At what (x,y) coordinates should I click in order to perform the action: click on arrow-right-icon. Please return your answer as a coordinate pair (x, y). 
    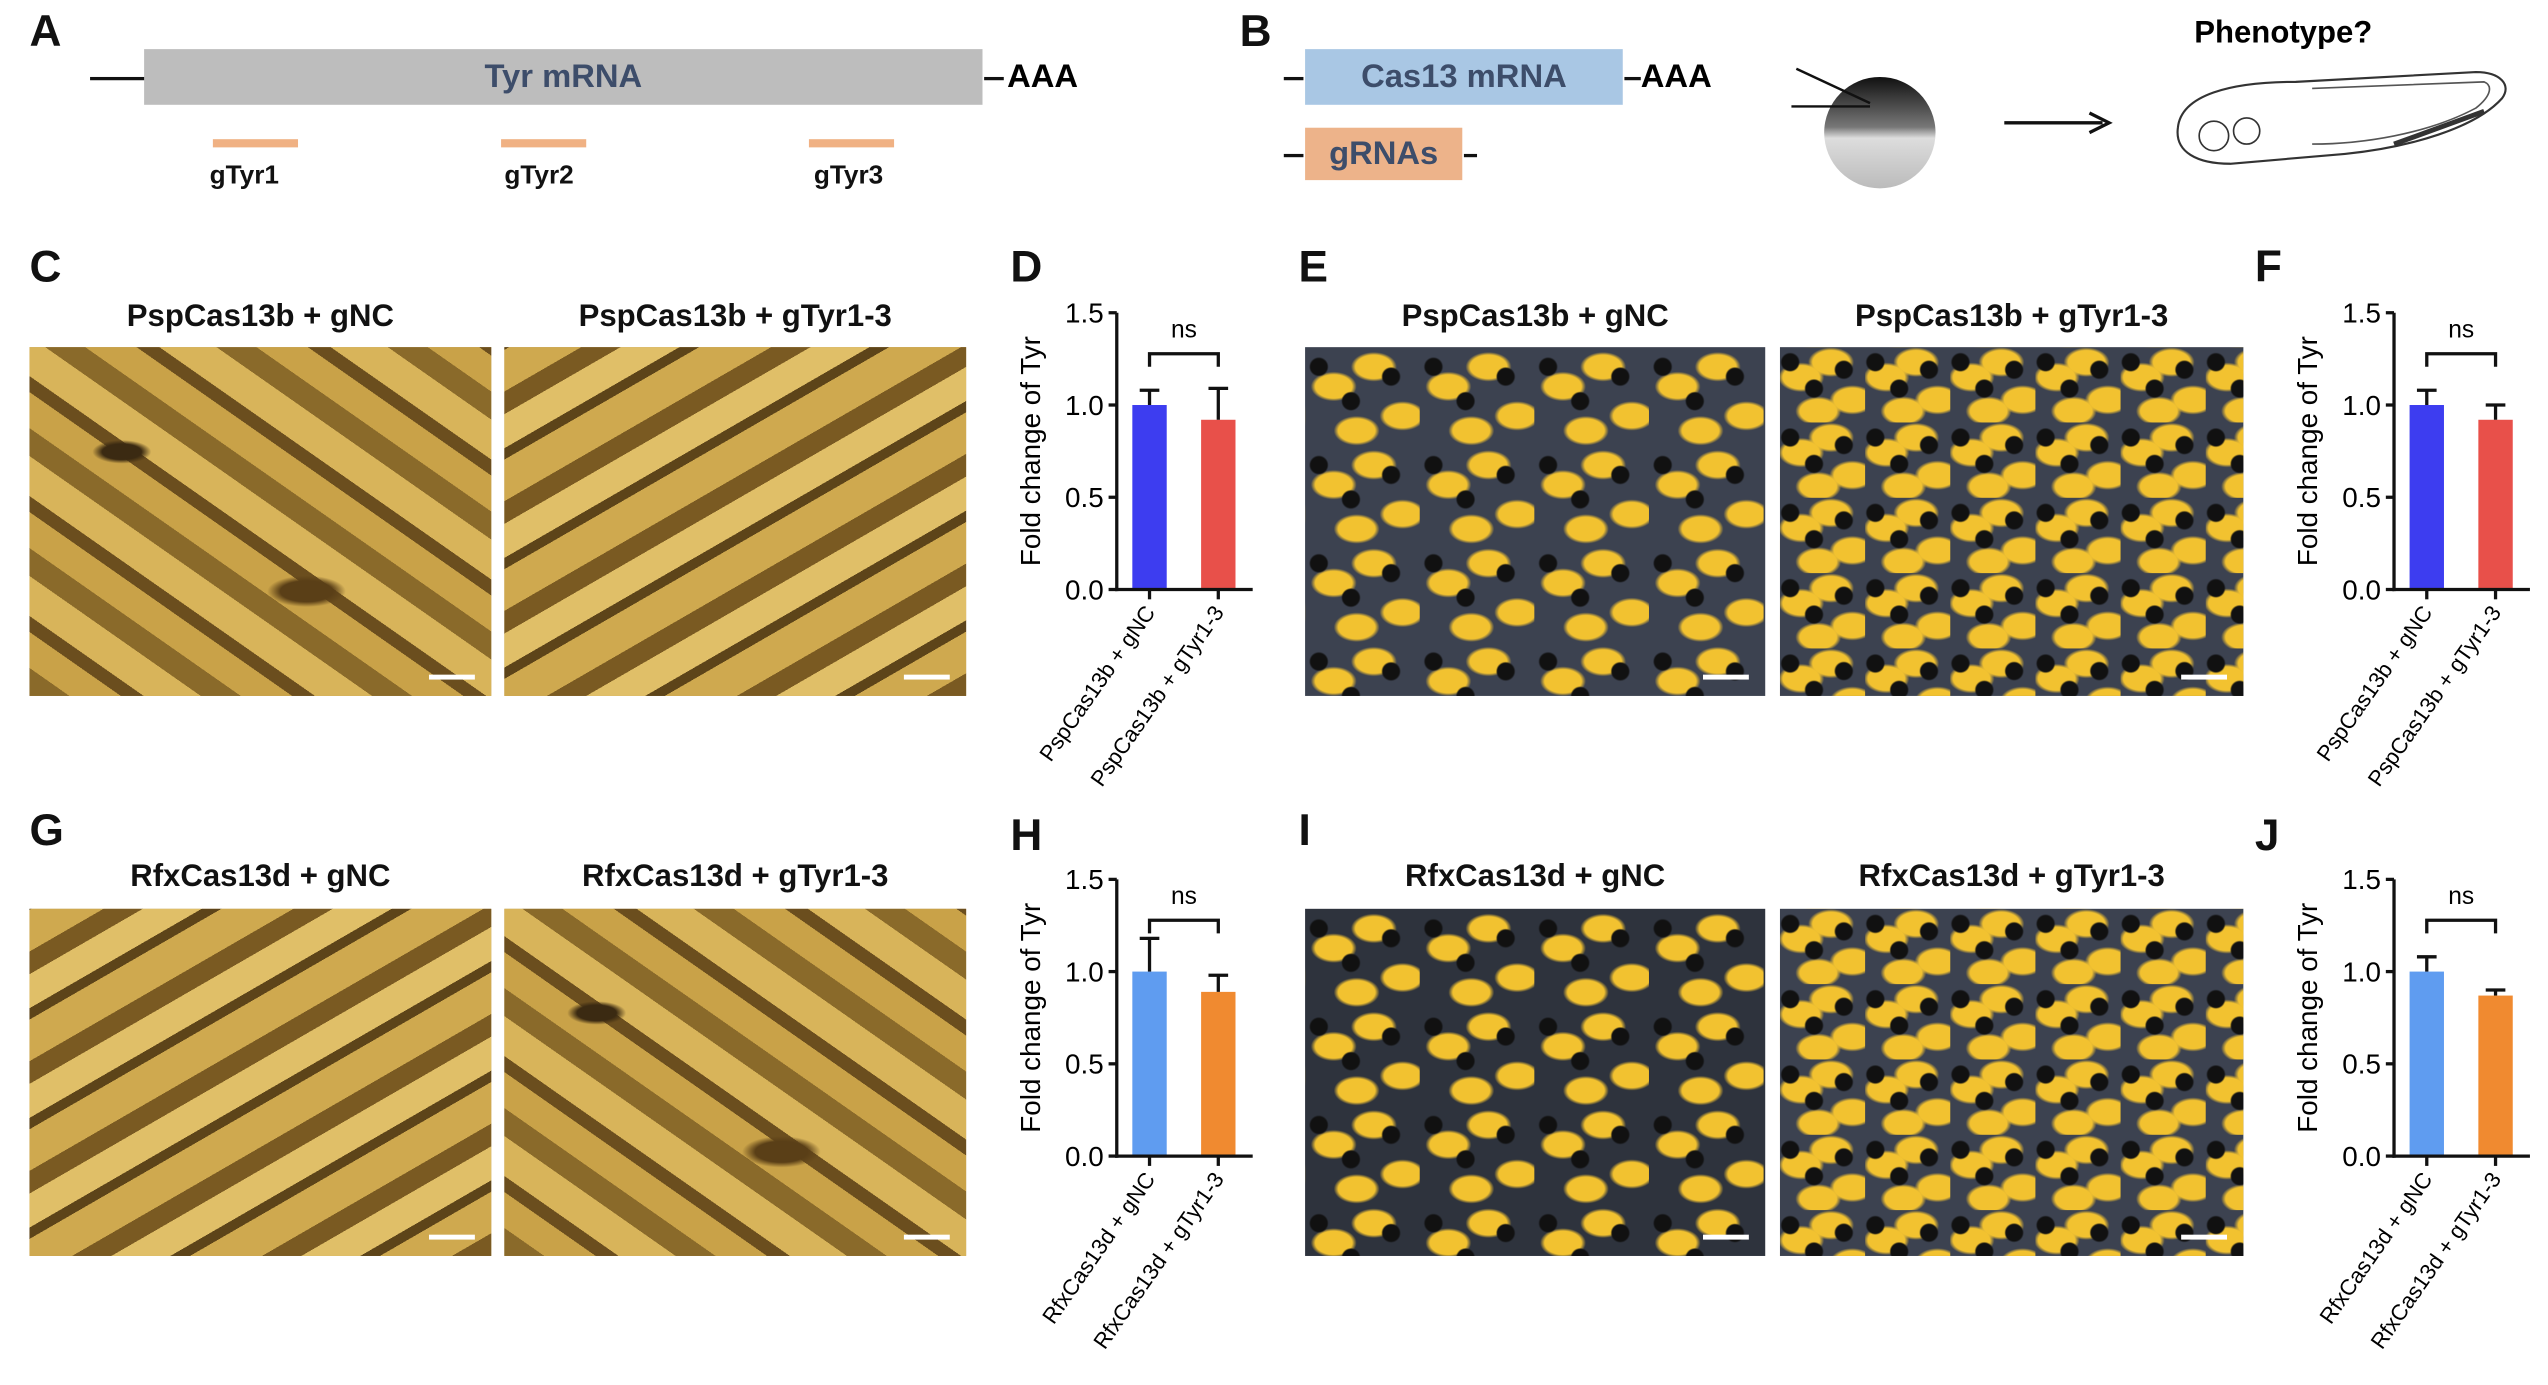
    Looking at the image, I should click on (2058, 123).